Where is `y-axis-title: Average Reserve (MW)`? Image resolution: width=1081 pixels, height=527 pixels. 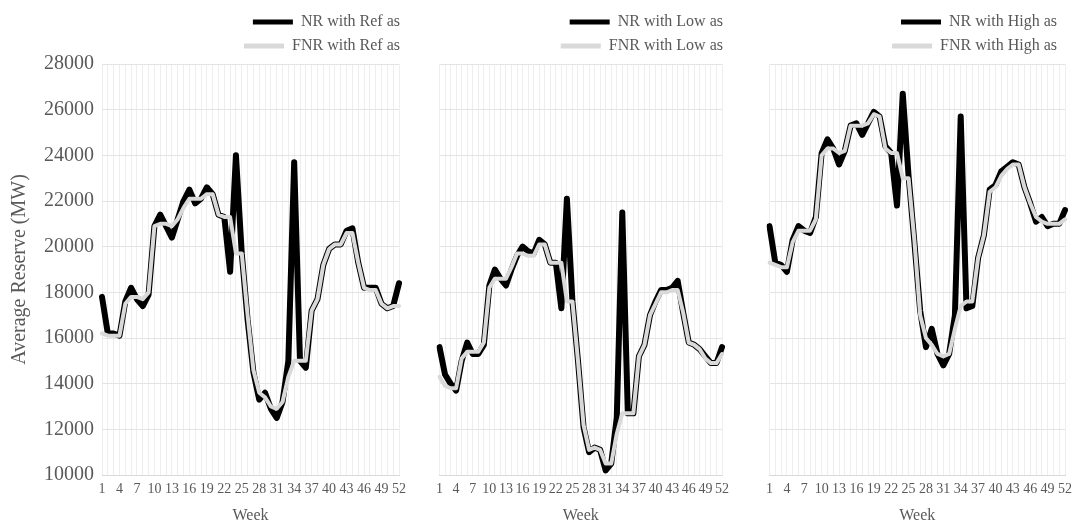
y-axis-title: Average Reserve (MW) is located at coordinates (19, 269).